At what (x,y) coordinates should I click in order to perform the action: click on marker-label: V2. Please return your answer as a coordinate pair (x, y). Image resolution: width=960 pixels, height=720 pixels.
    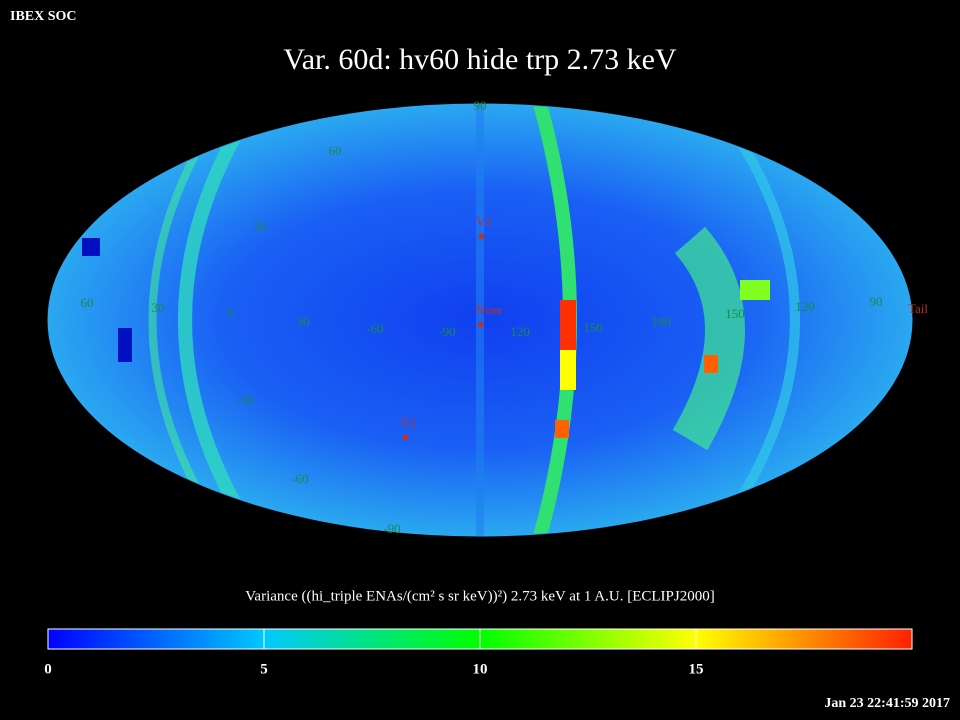
    Looking at the image, I should click on (408, 422).